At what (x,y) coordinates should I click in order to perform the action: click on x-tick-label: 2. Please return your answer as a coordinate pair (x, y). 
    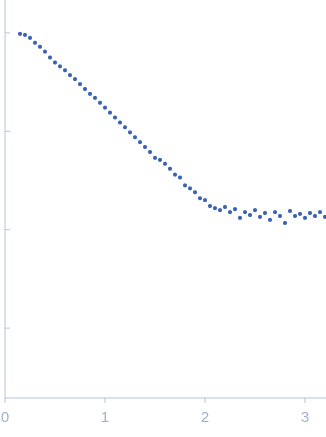
    Looking at the image, I should click on (205, 417).